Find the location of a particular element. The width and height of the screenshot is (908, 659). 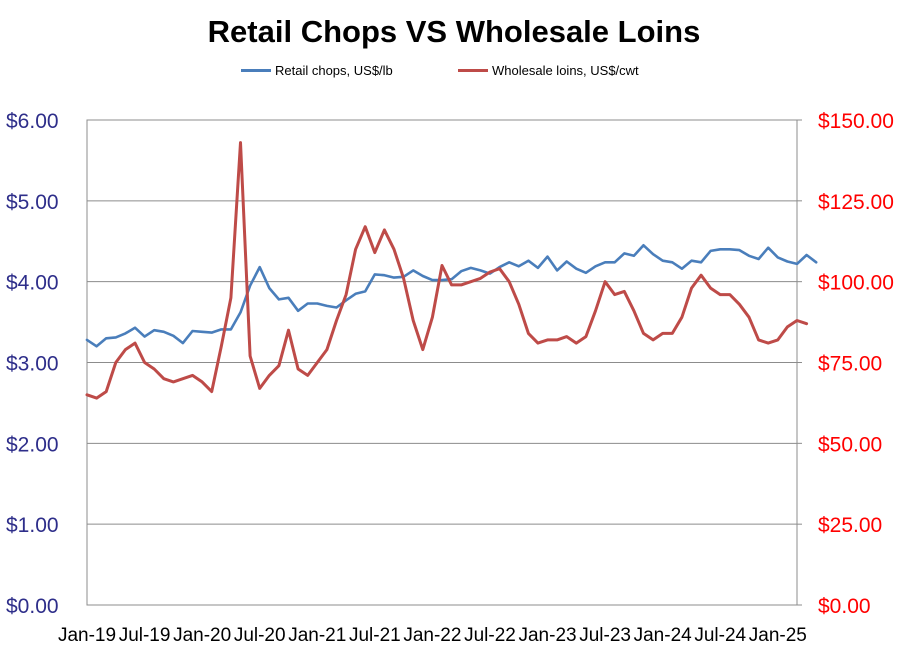

y-right-tick-label: $150.00 is located at coordinates (856, 121).